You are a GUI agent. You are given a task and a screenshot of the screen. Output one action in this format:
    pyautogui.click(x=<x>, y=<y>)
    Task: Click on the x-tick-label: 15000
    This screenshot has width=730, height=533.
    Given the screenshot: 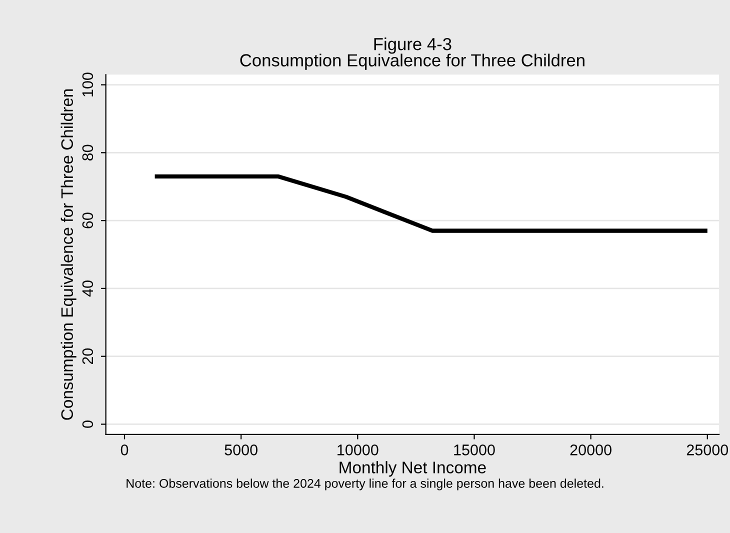 What is the action you would take?
    pyautogui.click(x=474, y=450)
    